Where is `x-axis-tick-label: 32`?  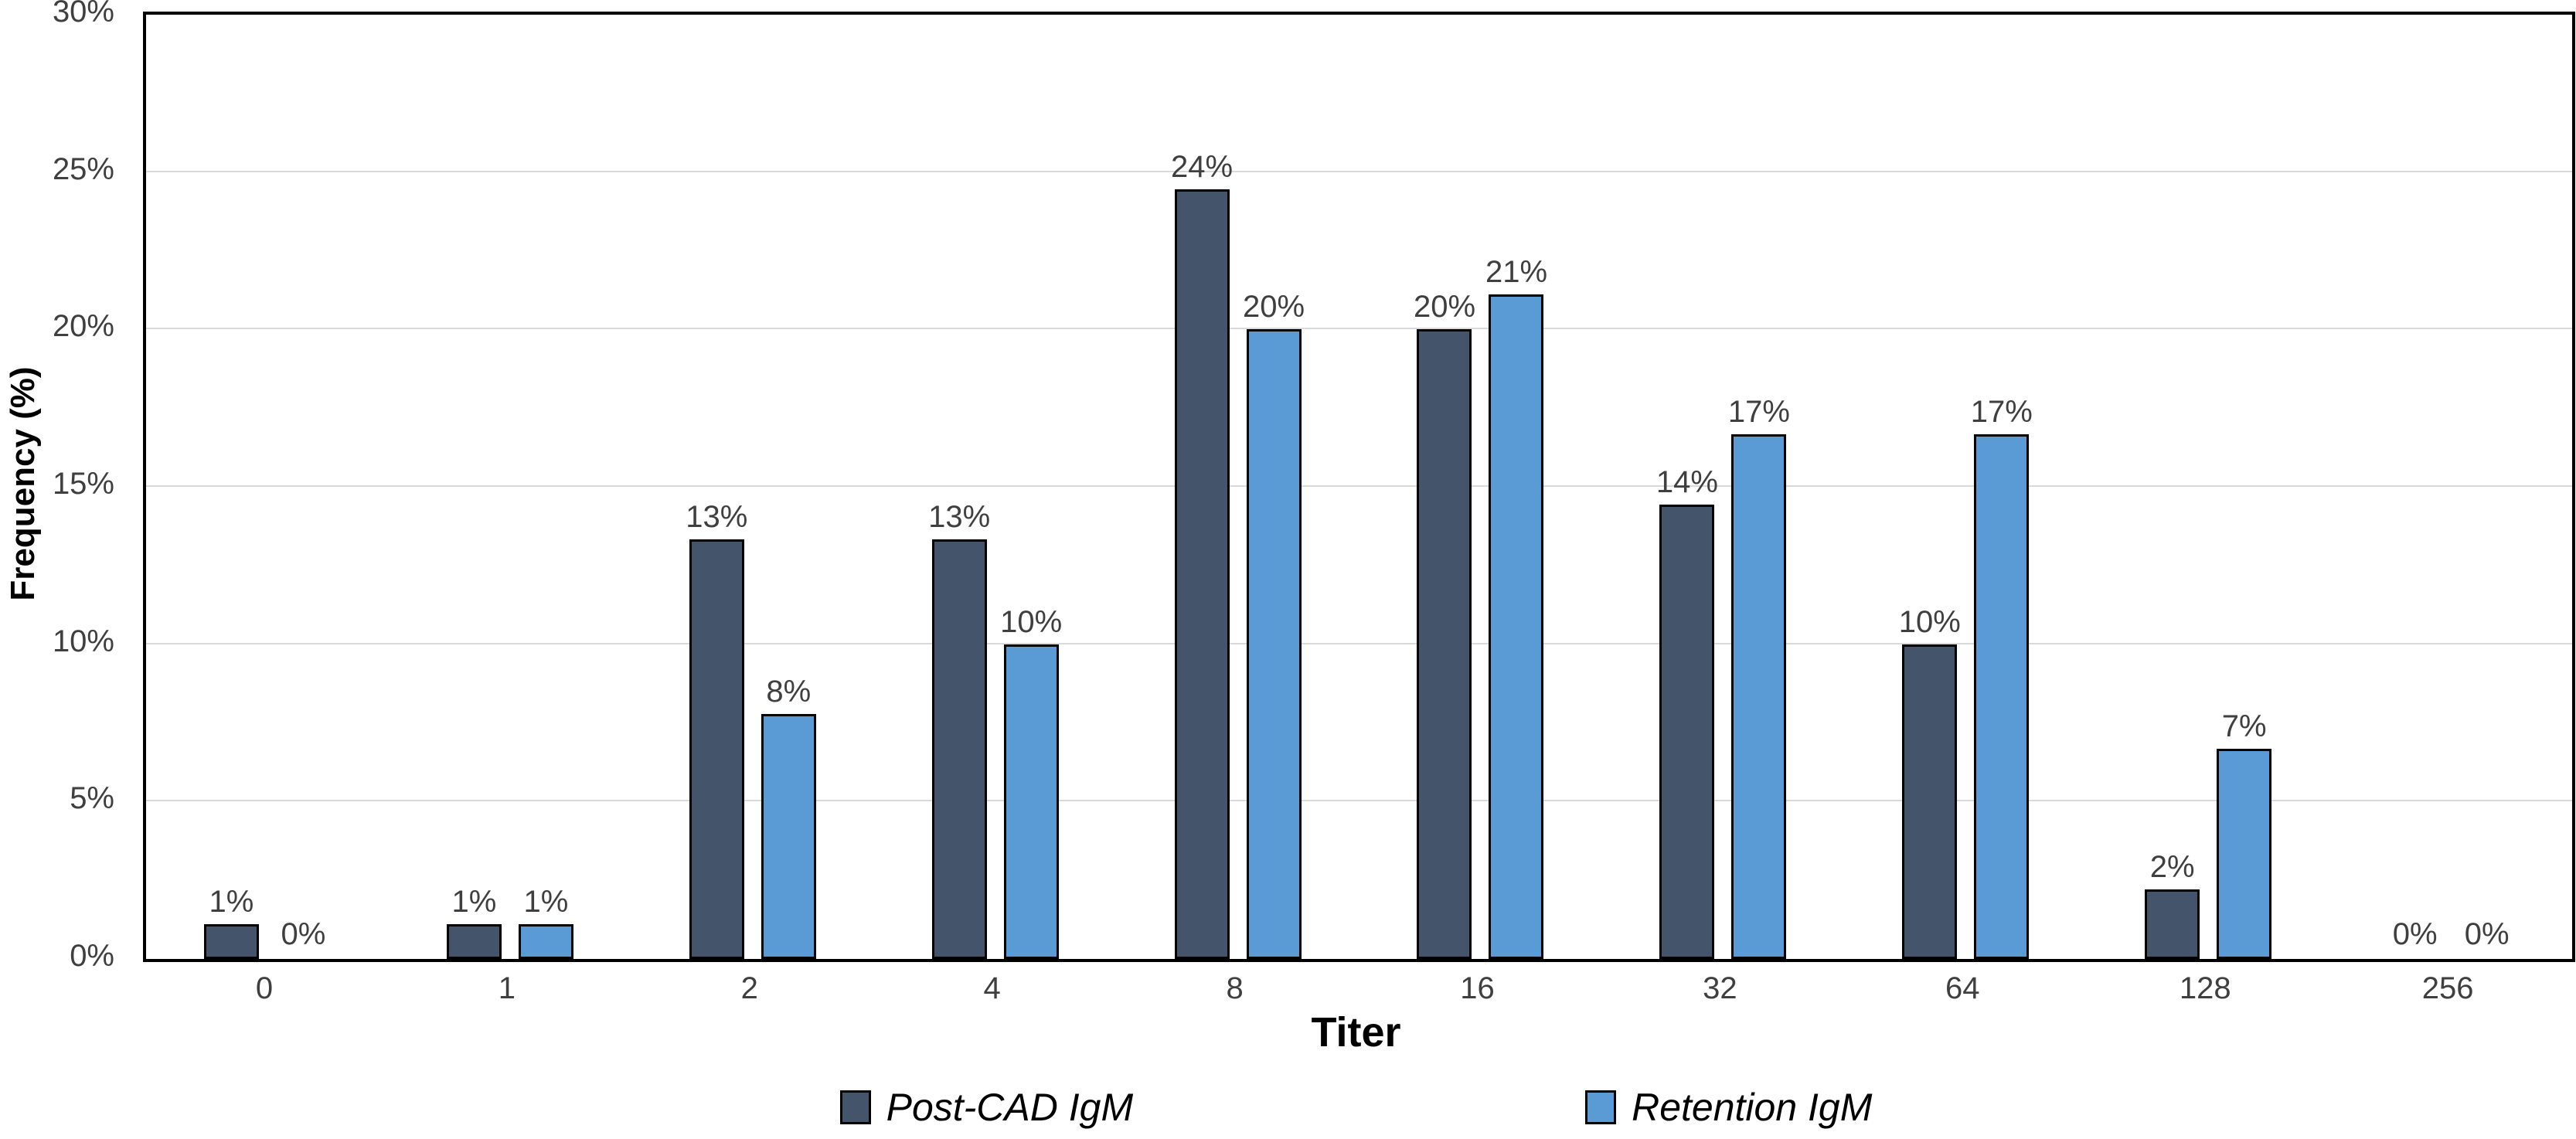 x-axis-tick-label: 32 is located at coordinates (1720, 988).